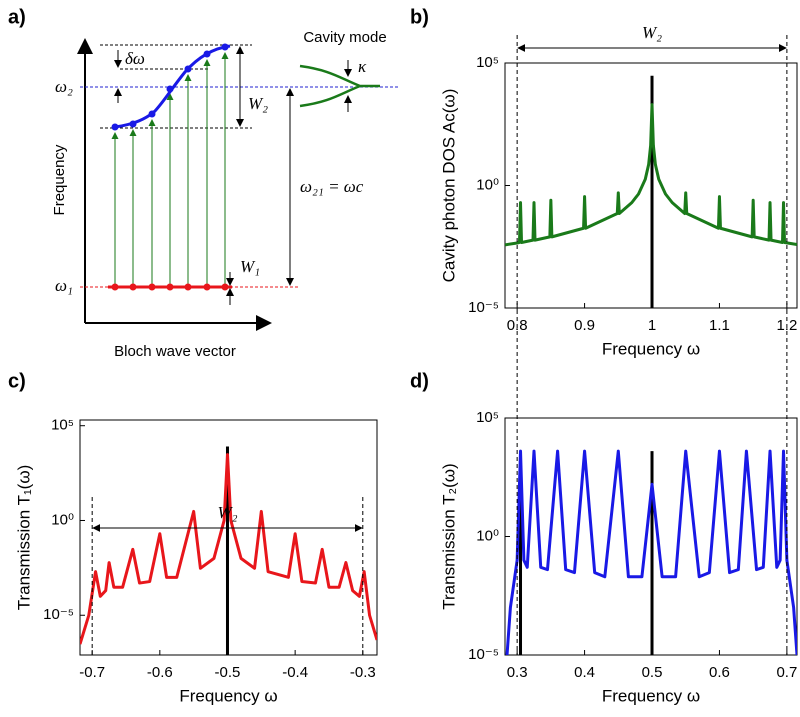 This screenshot has height=717, width=800. I want to click on text: ω₁, so click(64, 285).